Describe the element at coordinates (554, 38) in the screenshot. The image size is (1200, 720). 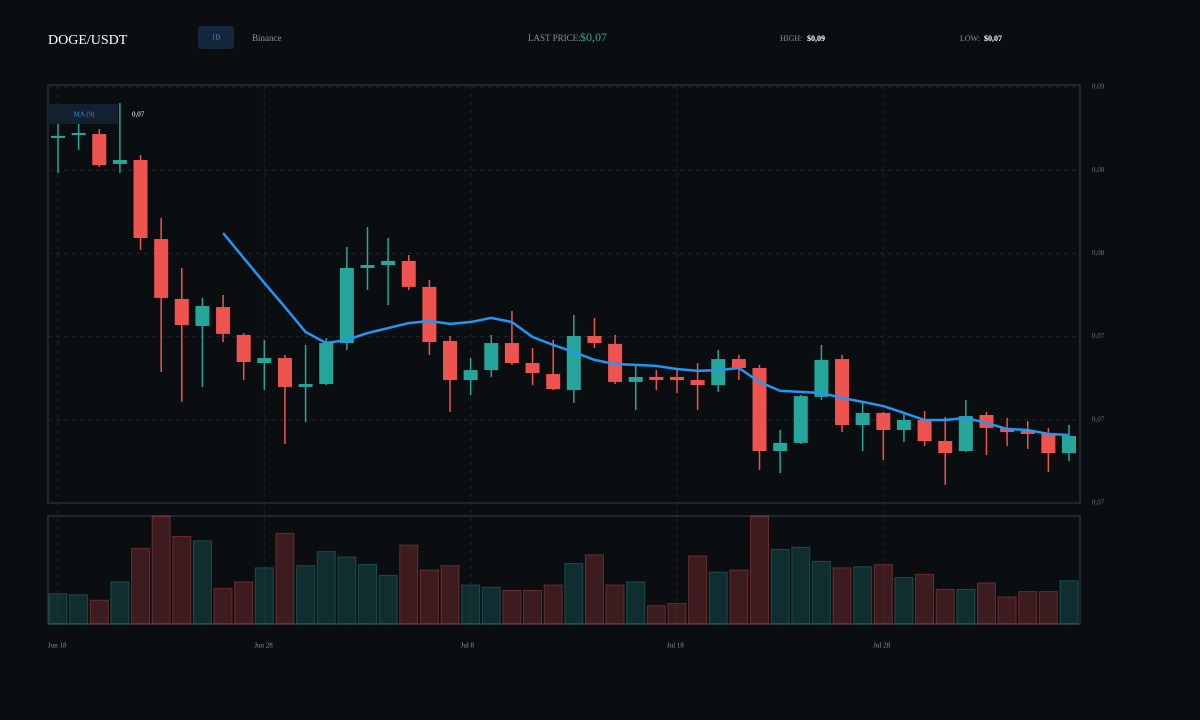
I see `last-price-label: LAST PRICE:` at that location.